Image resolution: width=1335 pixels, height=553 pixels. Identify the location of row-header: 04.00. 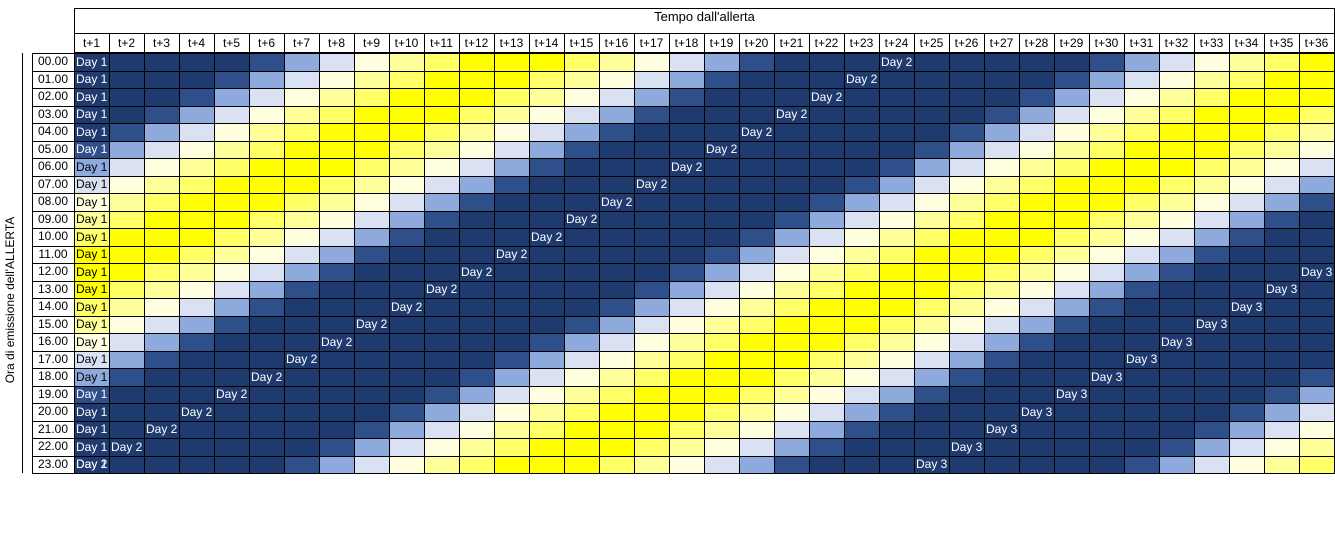
(53, 131).